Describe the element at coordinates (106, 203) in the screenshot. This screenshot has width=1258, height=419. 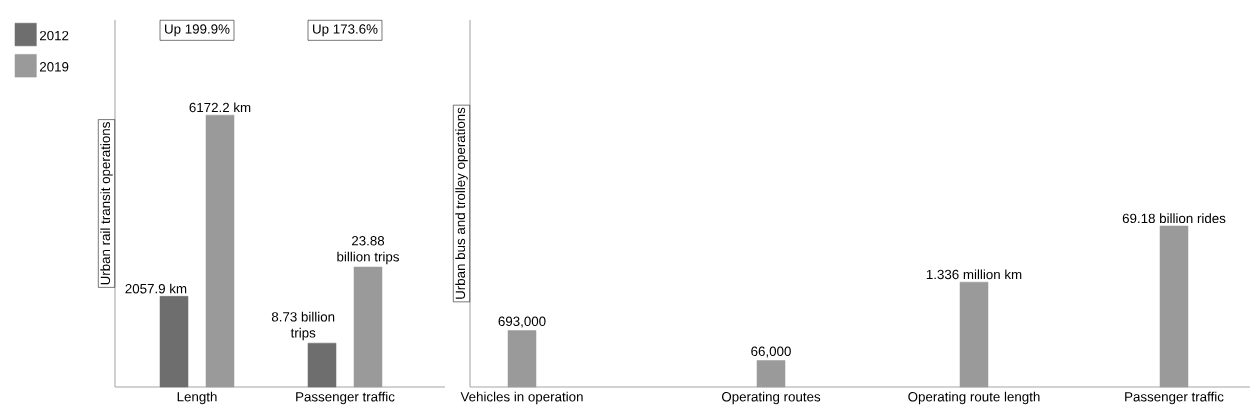
I see `y-axis-title: Urban rail transit operations` at that location.